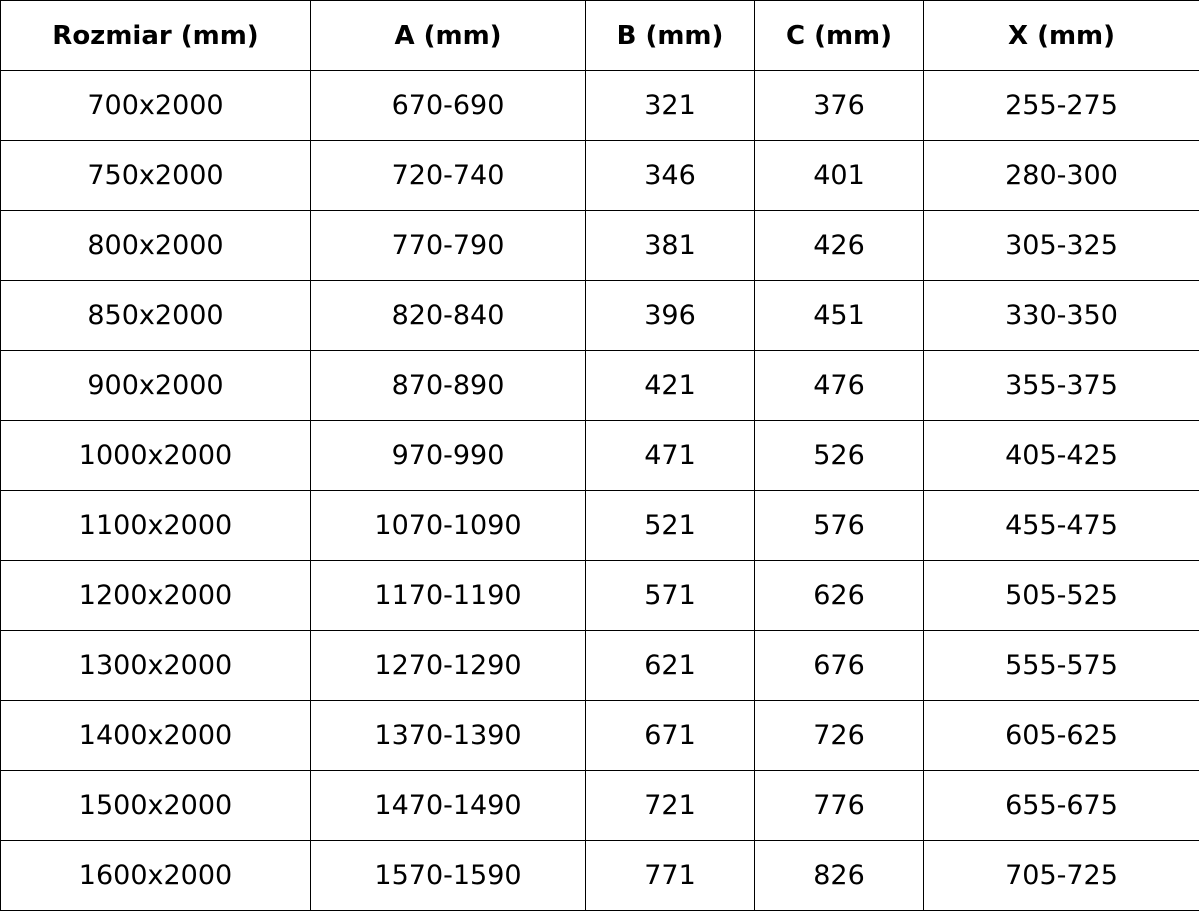 The height and width of the screenshot is (911, 1199). I want to click on table-cell: 1100x2000, so click(155, 525).